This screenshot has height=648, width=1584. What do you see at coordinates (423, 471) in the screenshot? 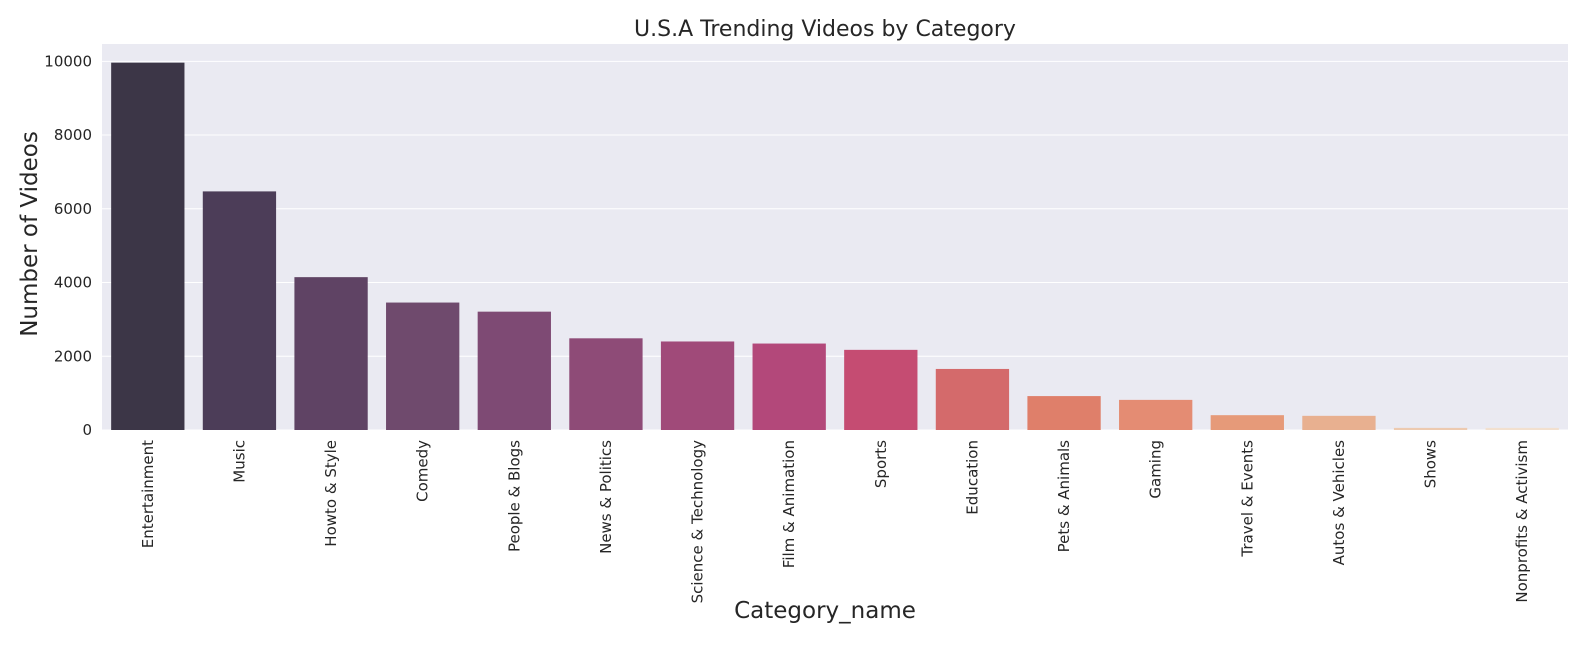
I see `x-tick-label: Comedy` at bounding box center [423, 471].